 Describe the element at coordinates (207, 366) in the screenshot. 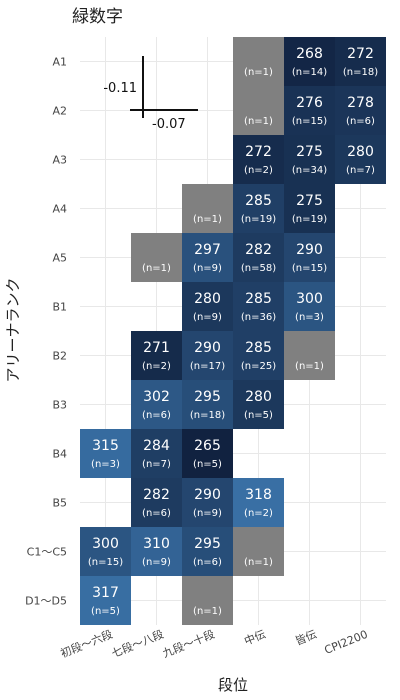

I see `cell-count-label: (n=17)` at that location.